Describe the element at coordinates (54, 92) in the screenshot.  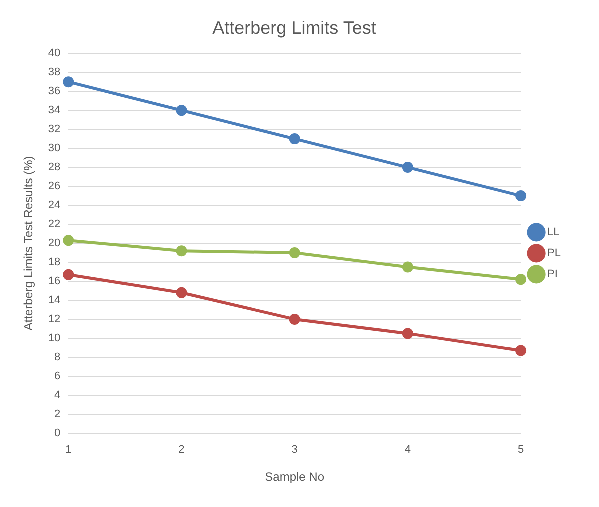
I see `y-tick-label: 36` at that location.